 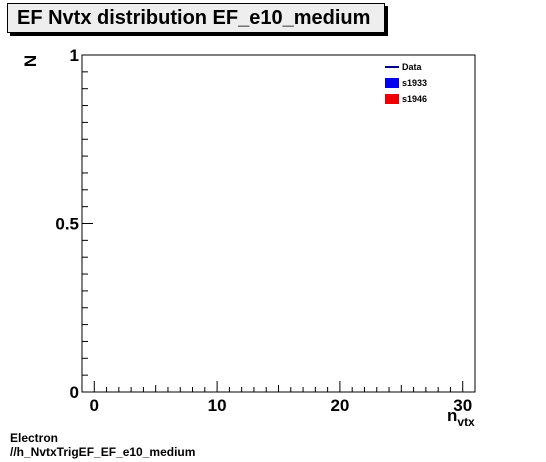 I want to click on x-axis-label-main: n, so click(x=452, y=415).